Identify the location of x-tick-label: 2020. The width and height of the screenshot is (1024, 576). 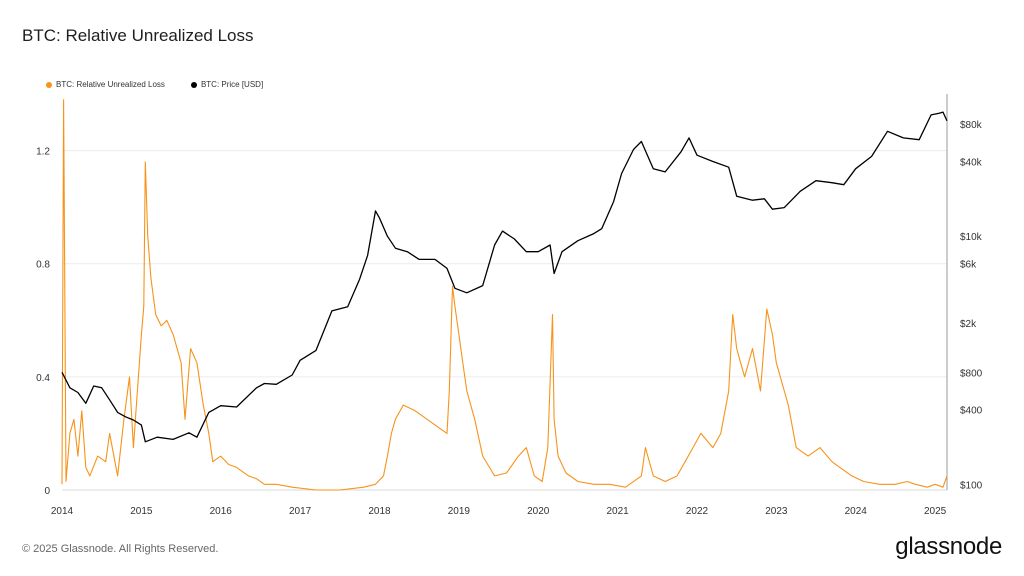
(538, 511).